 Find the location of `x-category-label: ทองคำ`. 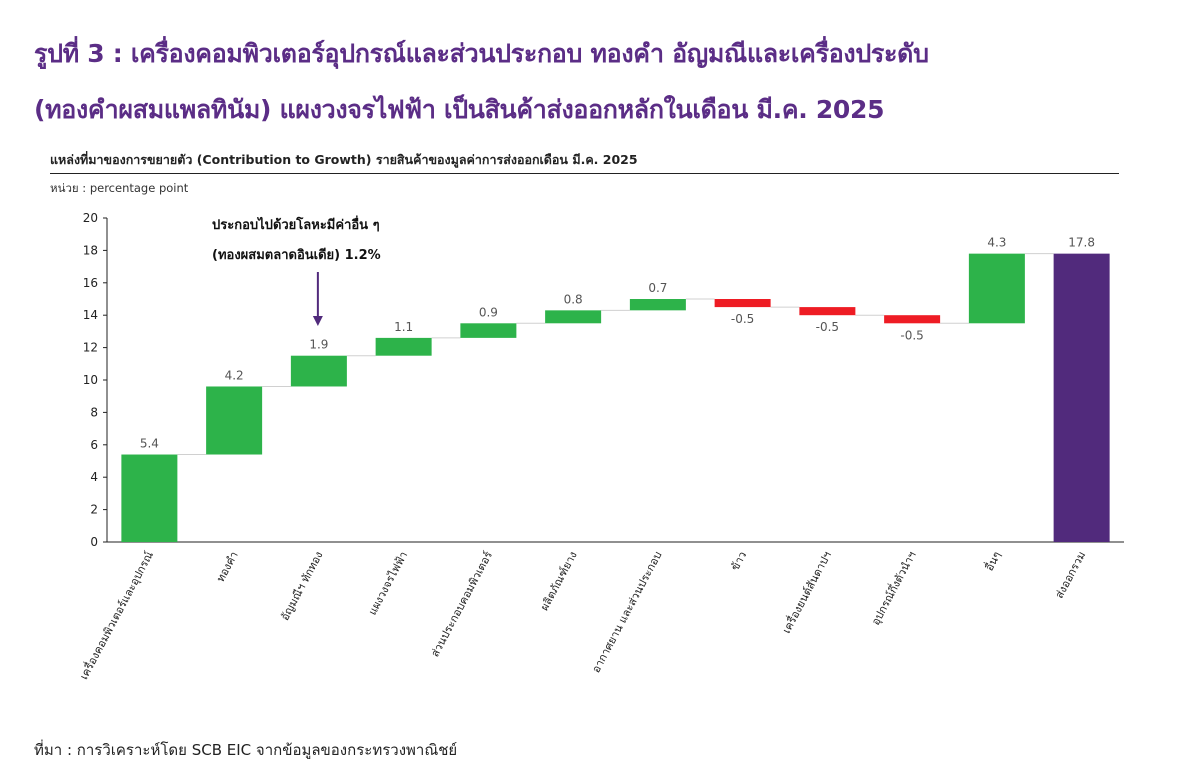

x-category-label: ทองคำ is located at coordinates (227, 566).